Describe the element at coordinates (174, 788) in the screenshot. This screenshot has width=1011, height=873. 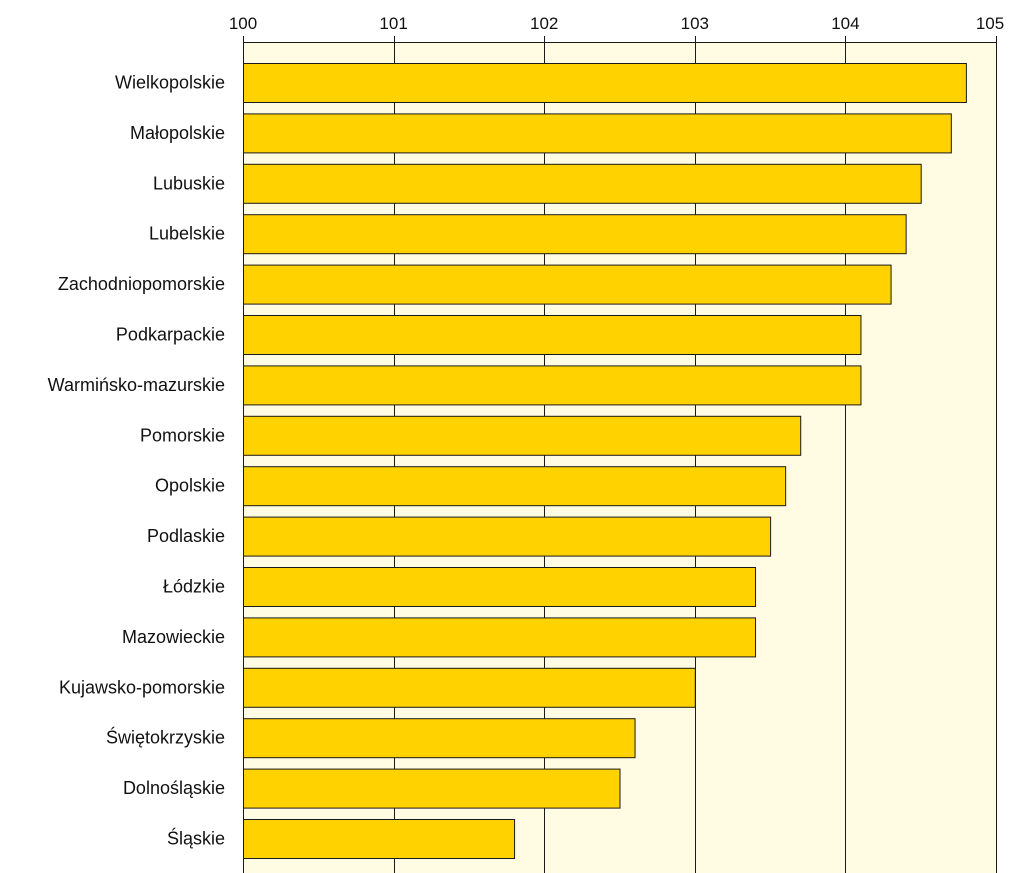
I see `category-label: Dolnośląskie` at that location.